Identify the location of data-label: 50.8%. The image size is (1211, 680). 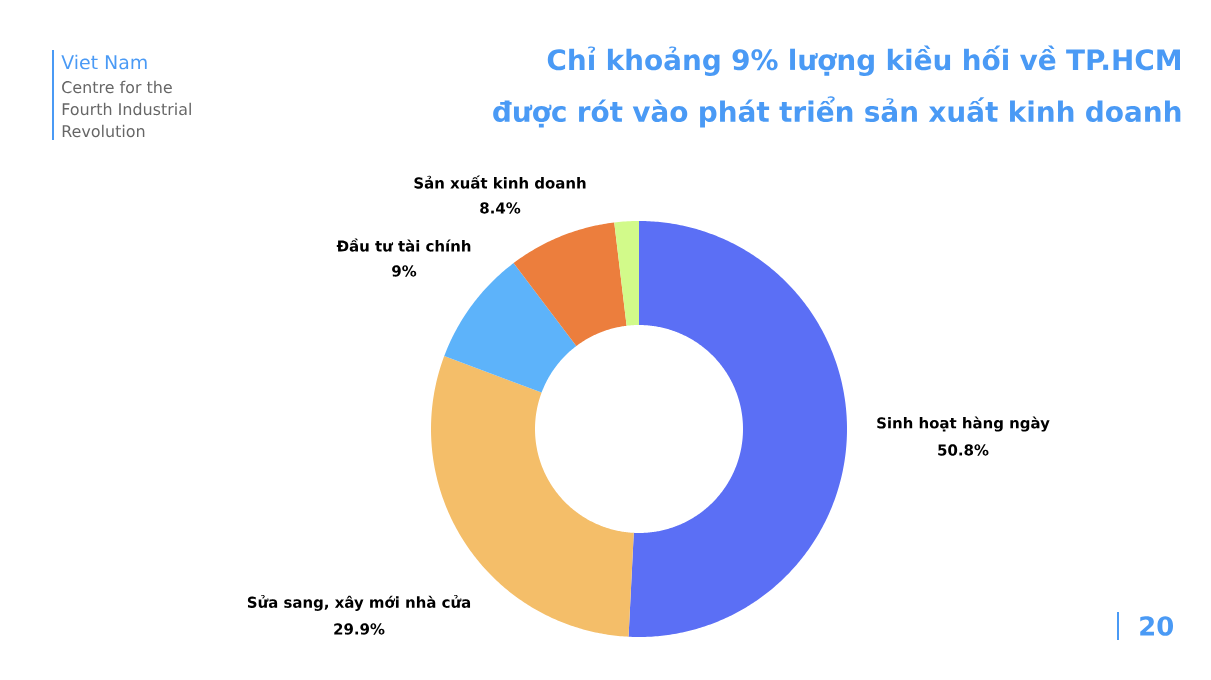
(963, 450).